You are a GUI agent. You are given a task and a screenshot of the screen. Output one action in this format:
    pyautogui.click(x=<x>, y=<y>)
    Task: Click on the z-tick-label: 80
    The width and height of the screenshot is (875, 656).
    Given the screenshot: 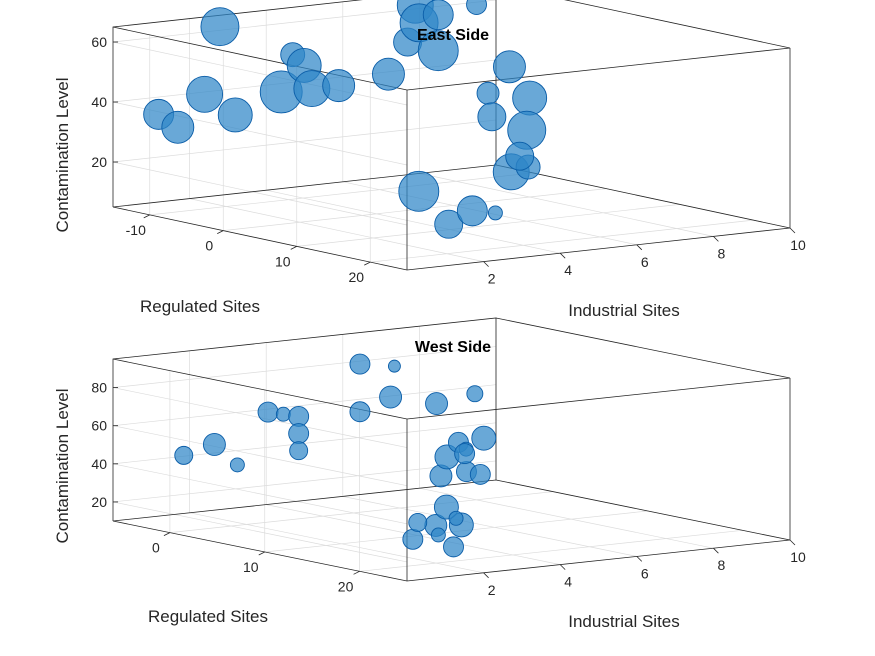 What is the action you would take?
    pyautogui.click(x=99, y=388)
    